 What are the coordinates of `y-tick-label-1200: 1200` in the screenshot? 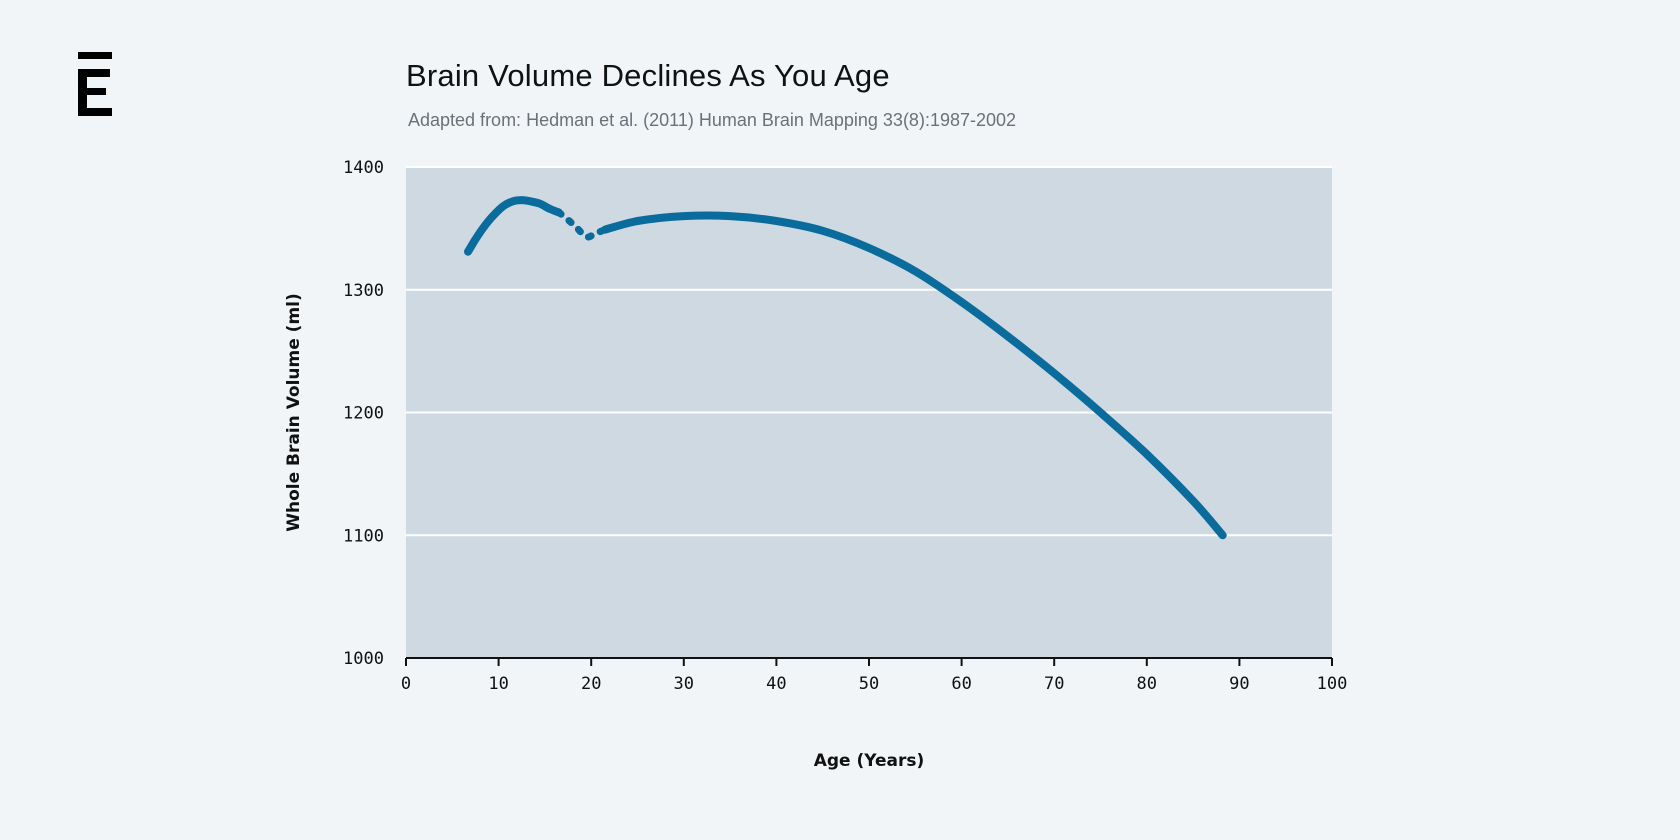 It's located at (363, 414).